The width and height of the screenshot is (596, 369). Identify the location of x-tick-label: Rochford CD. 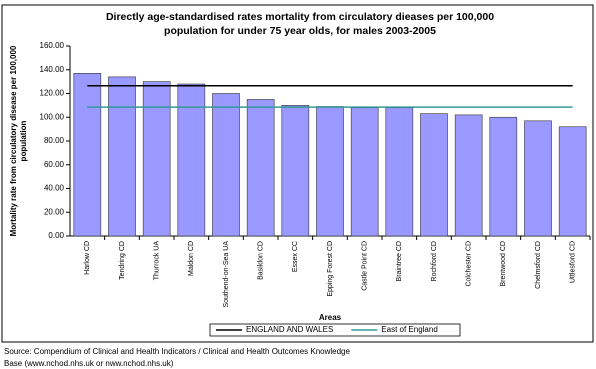
(434, 261).